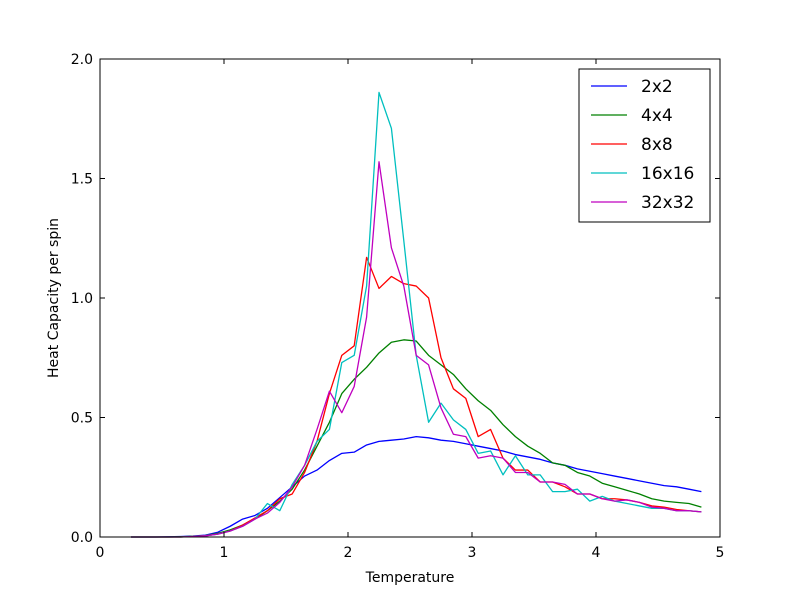 This screenshot has height=597, width=800. I want to click on x-tick-label: 0, so click(100, 553).